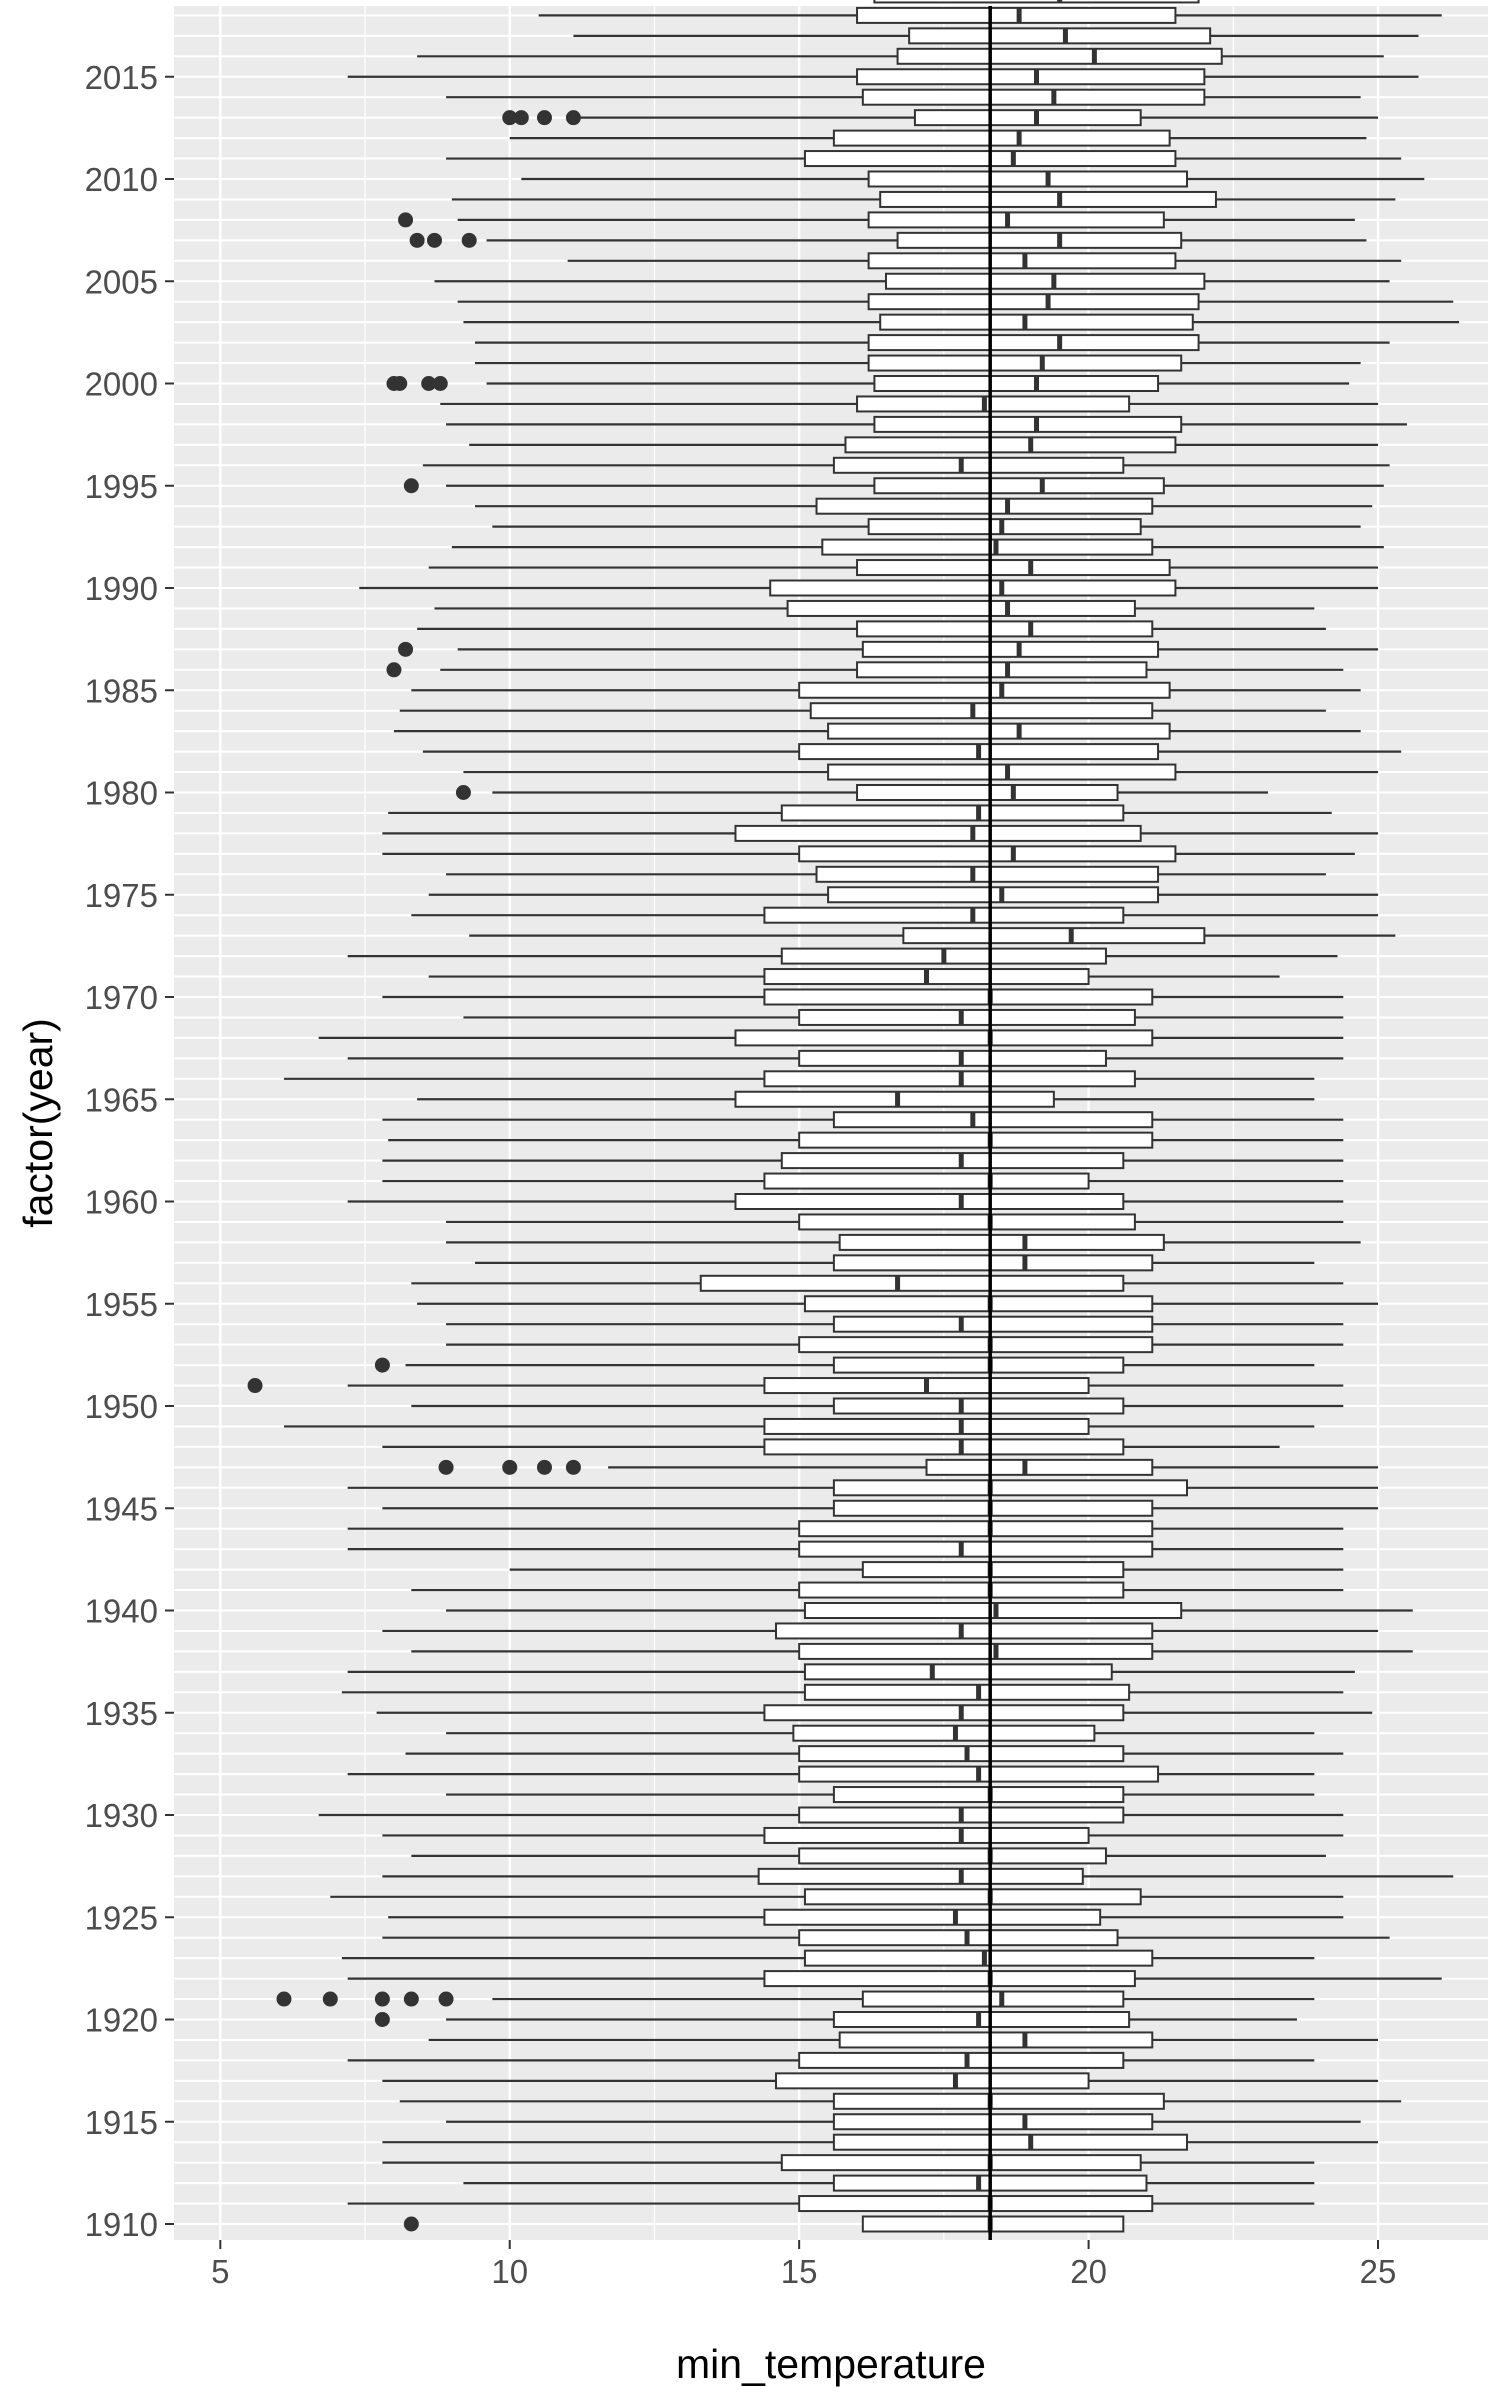  Describe the element at coordinates (121, 588) in the screenshot. I see `y-tick-label: 1990` at that location.